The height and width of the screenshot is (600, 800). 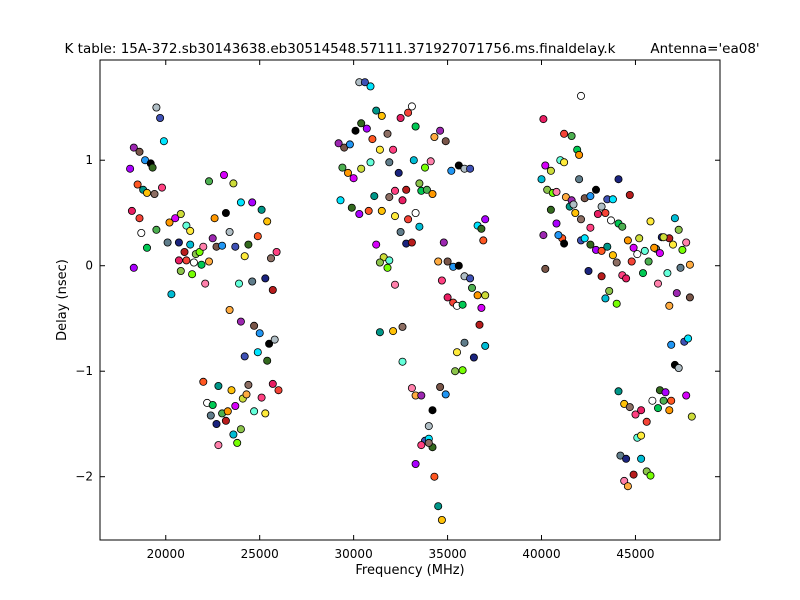 I want to click on y-tick-label: 1, so click(x=89, y=160).